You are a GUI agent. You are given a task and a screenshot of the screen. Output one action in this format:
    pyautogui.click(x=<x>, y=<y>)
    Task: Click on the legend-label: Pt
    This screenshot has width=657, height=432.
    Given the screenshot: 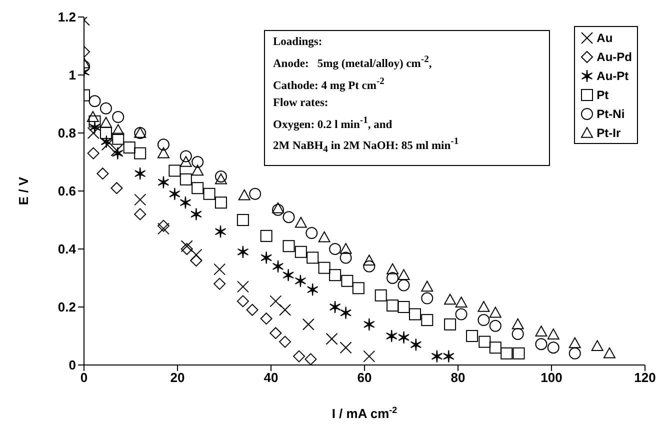 What is the action you would take?
    pyautogui.click(x=602, y=95)
    